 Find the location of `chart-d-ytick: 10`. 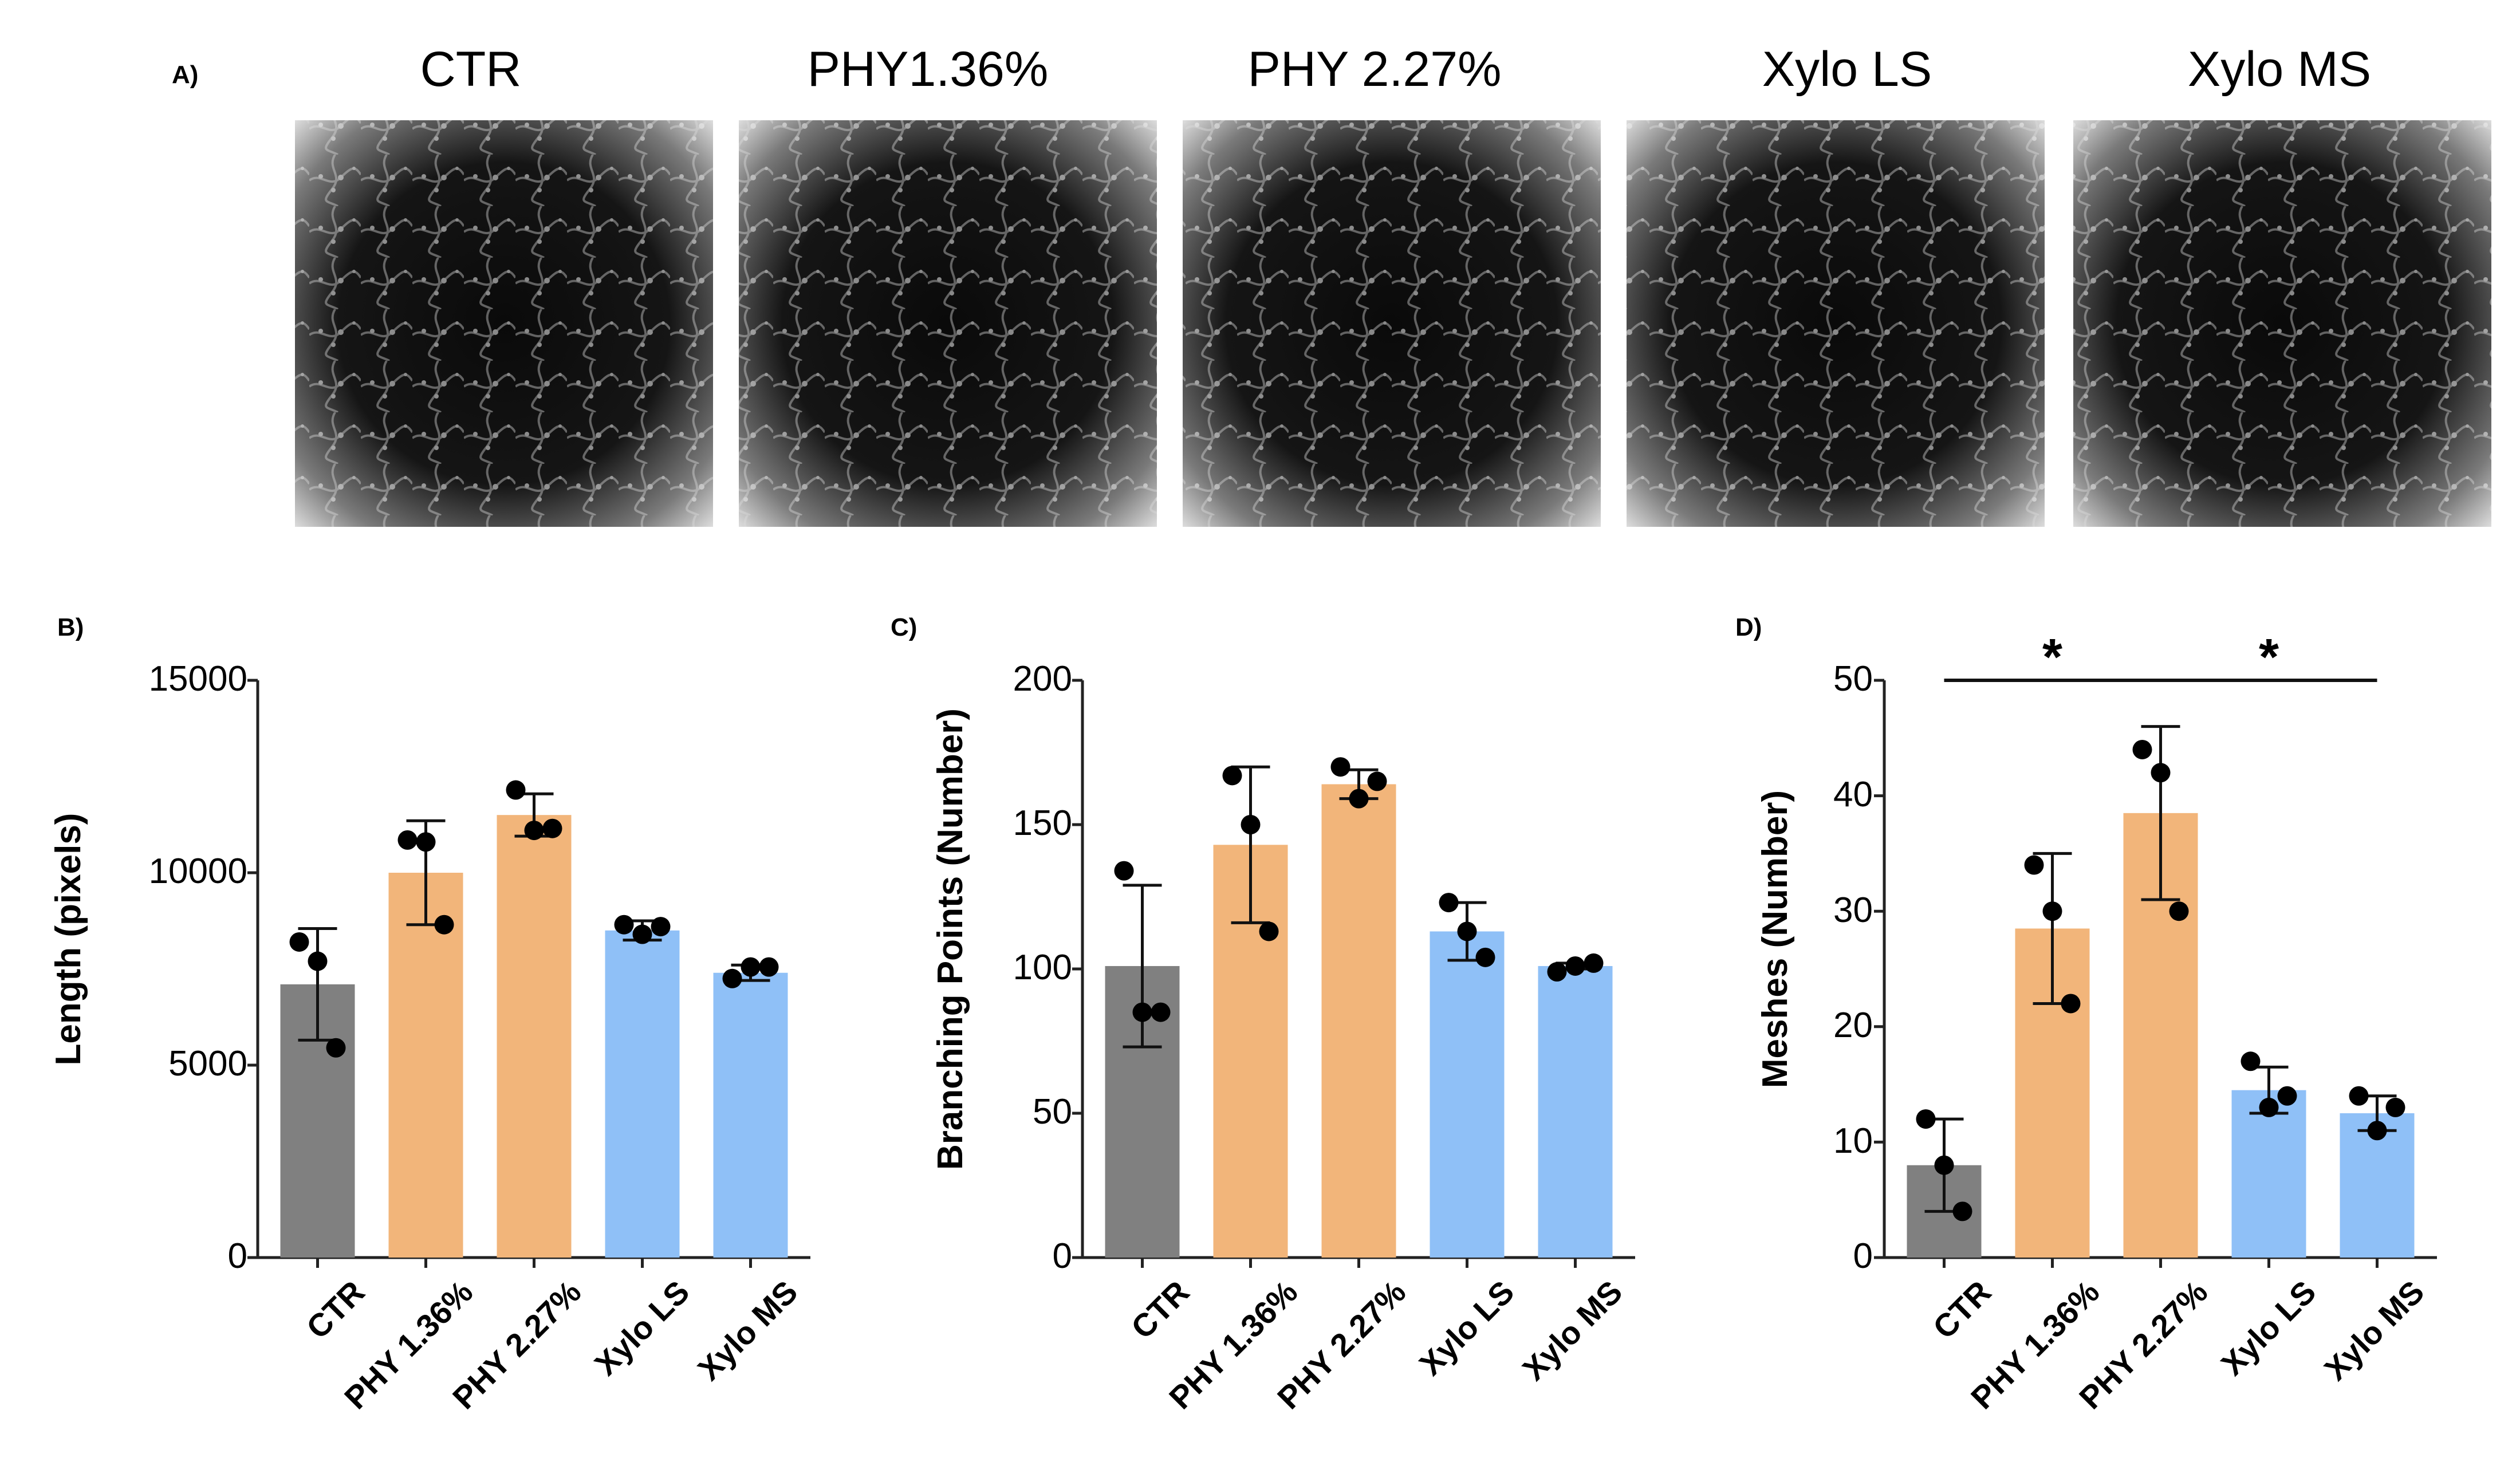

chart-d-ytick: 10 is located at coordinates (1853, 1141).